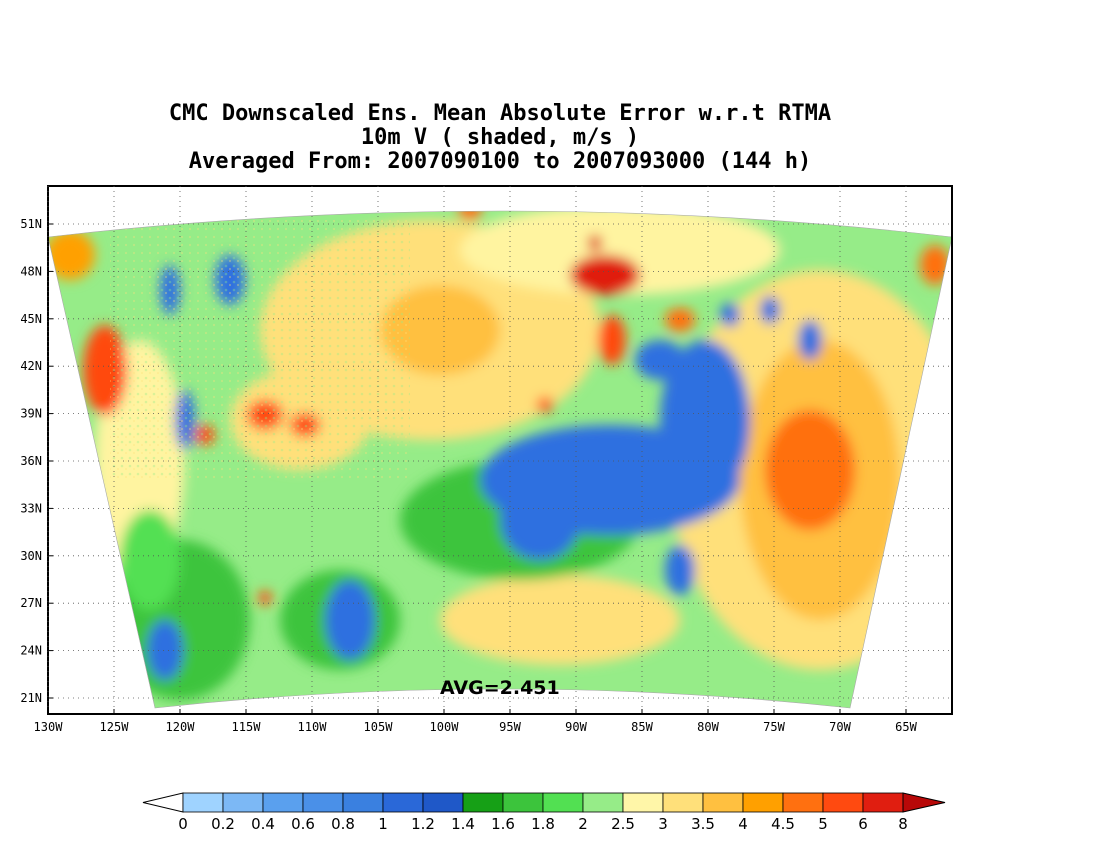  Describe the element at coordinates (642, 727) in the screenshot. I see `lon-tick-label: 85W` at that location.